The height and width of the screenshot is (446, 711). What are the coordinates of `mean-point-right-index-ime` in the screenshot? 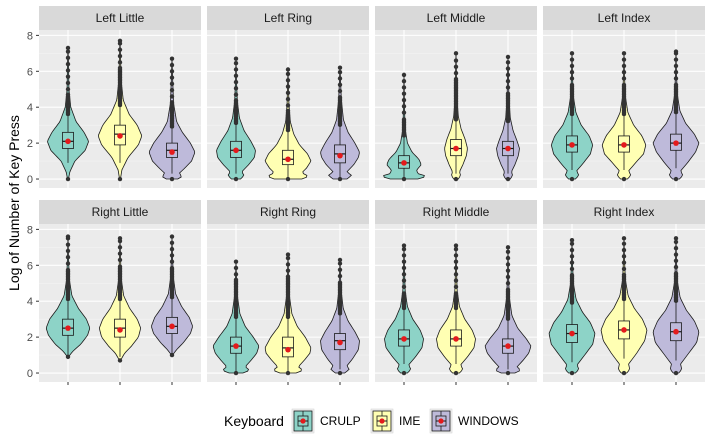 It's located at (624, 330).